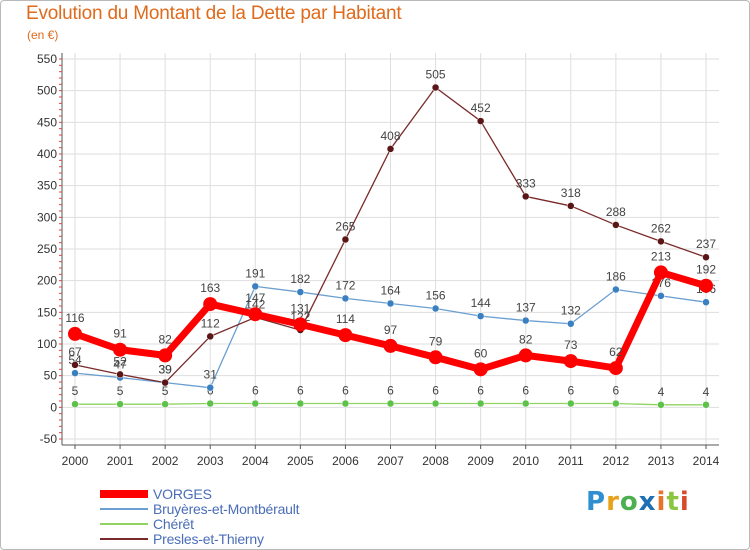  What do you see at coordinates (481, 353) in the screenshot?
I see `data-label: 60` at bounding box center [481, 353].